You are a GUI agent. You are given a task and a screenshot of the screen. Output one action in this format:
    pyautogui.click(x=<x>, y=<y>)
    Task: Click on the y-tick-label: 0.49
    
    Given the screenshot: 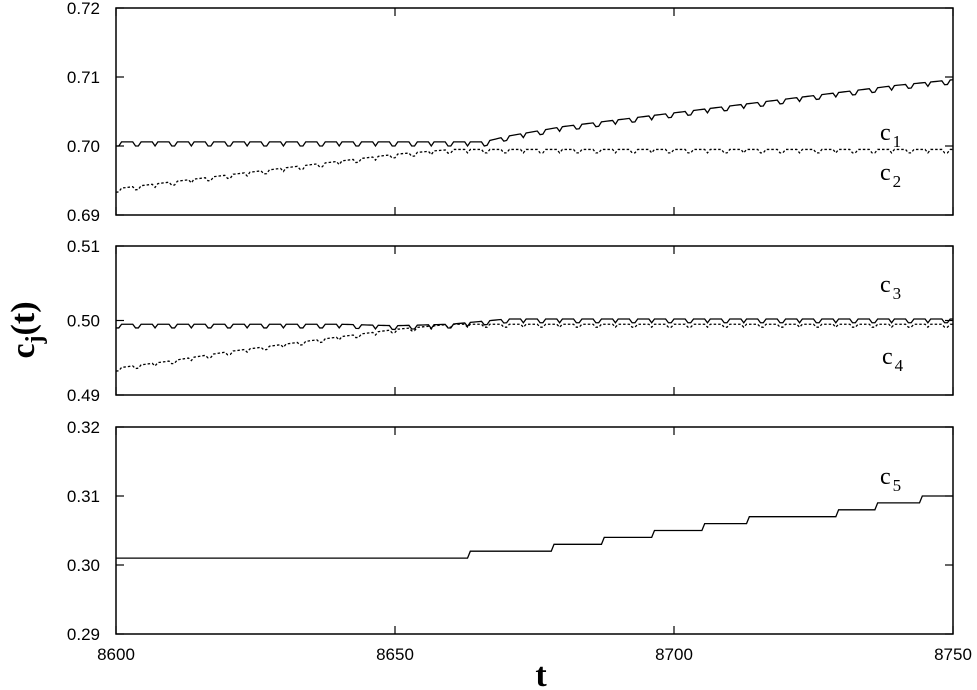 What is the action you would take?
    pyautogui.click(x=83, y=395)
    